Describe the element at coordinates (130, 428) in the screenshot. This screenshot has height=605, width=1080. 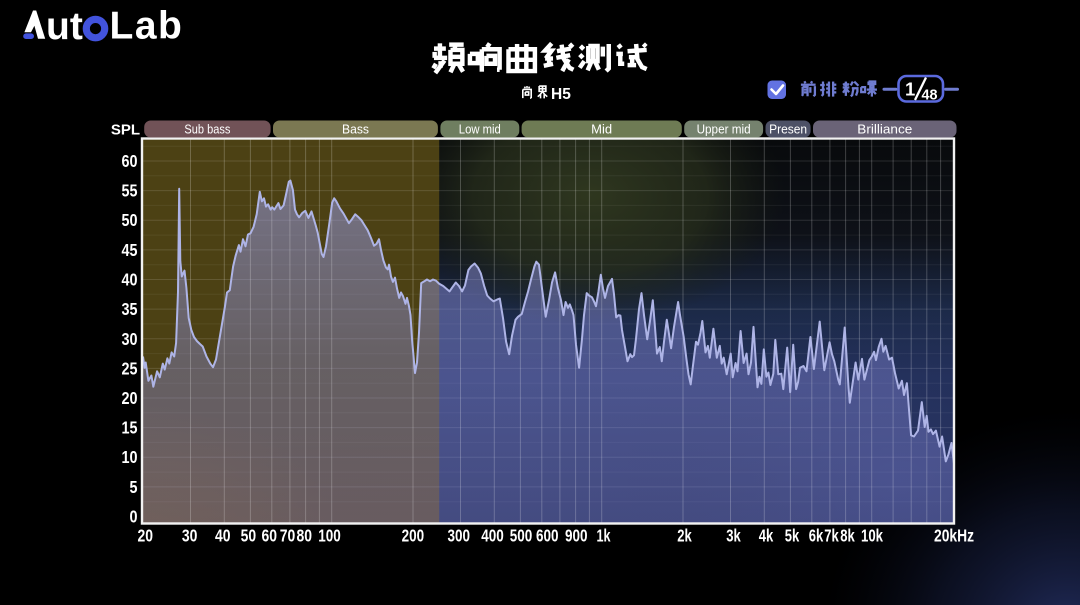
I see `svg-text: 15` at that location.